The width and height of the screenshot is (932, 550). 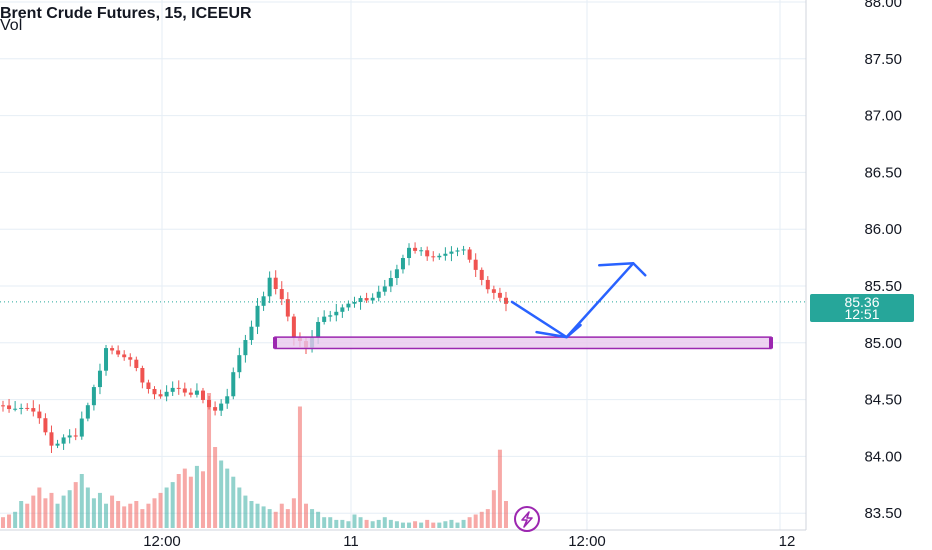 I want to click on price-tick-label: 86.50, so click(x=883, y=172).